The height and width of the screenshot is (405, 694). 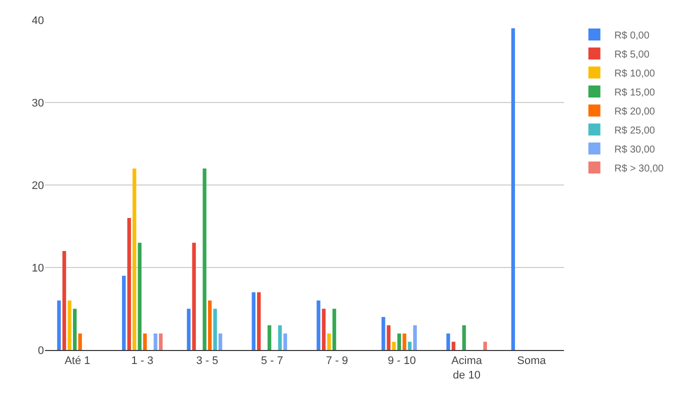 What do you see at coordinates (632, 36) in the screenshot?
I see `legend-label: R$ 0,00` at bounding box center [632, 36].